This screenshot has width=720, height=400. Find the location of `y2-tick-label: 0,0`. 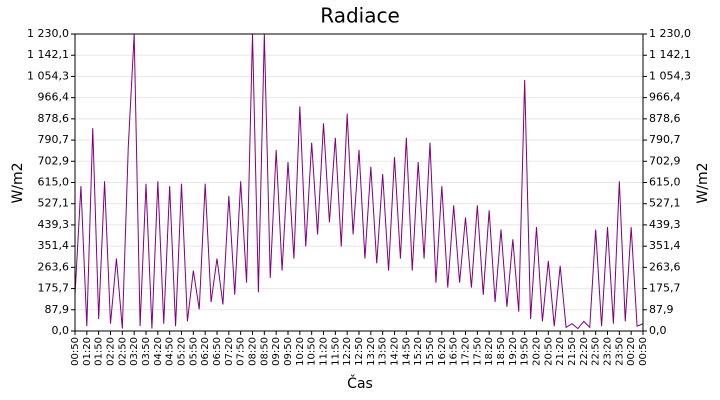

y2-tick-label: 0,0 is located at coordinates (658, 330).